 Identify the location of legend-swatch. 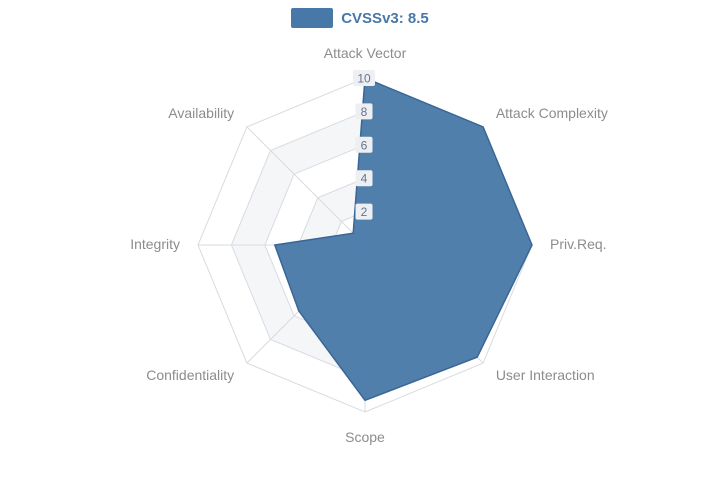
(312, 18).